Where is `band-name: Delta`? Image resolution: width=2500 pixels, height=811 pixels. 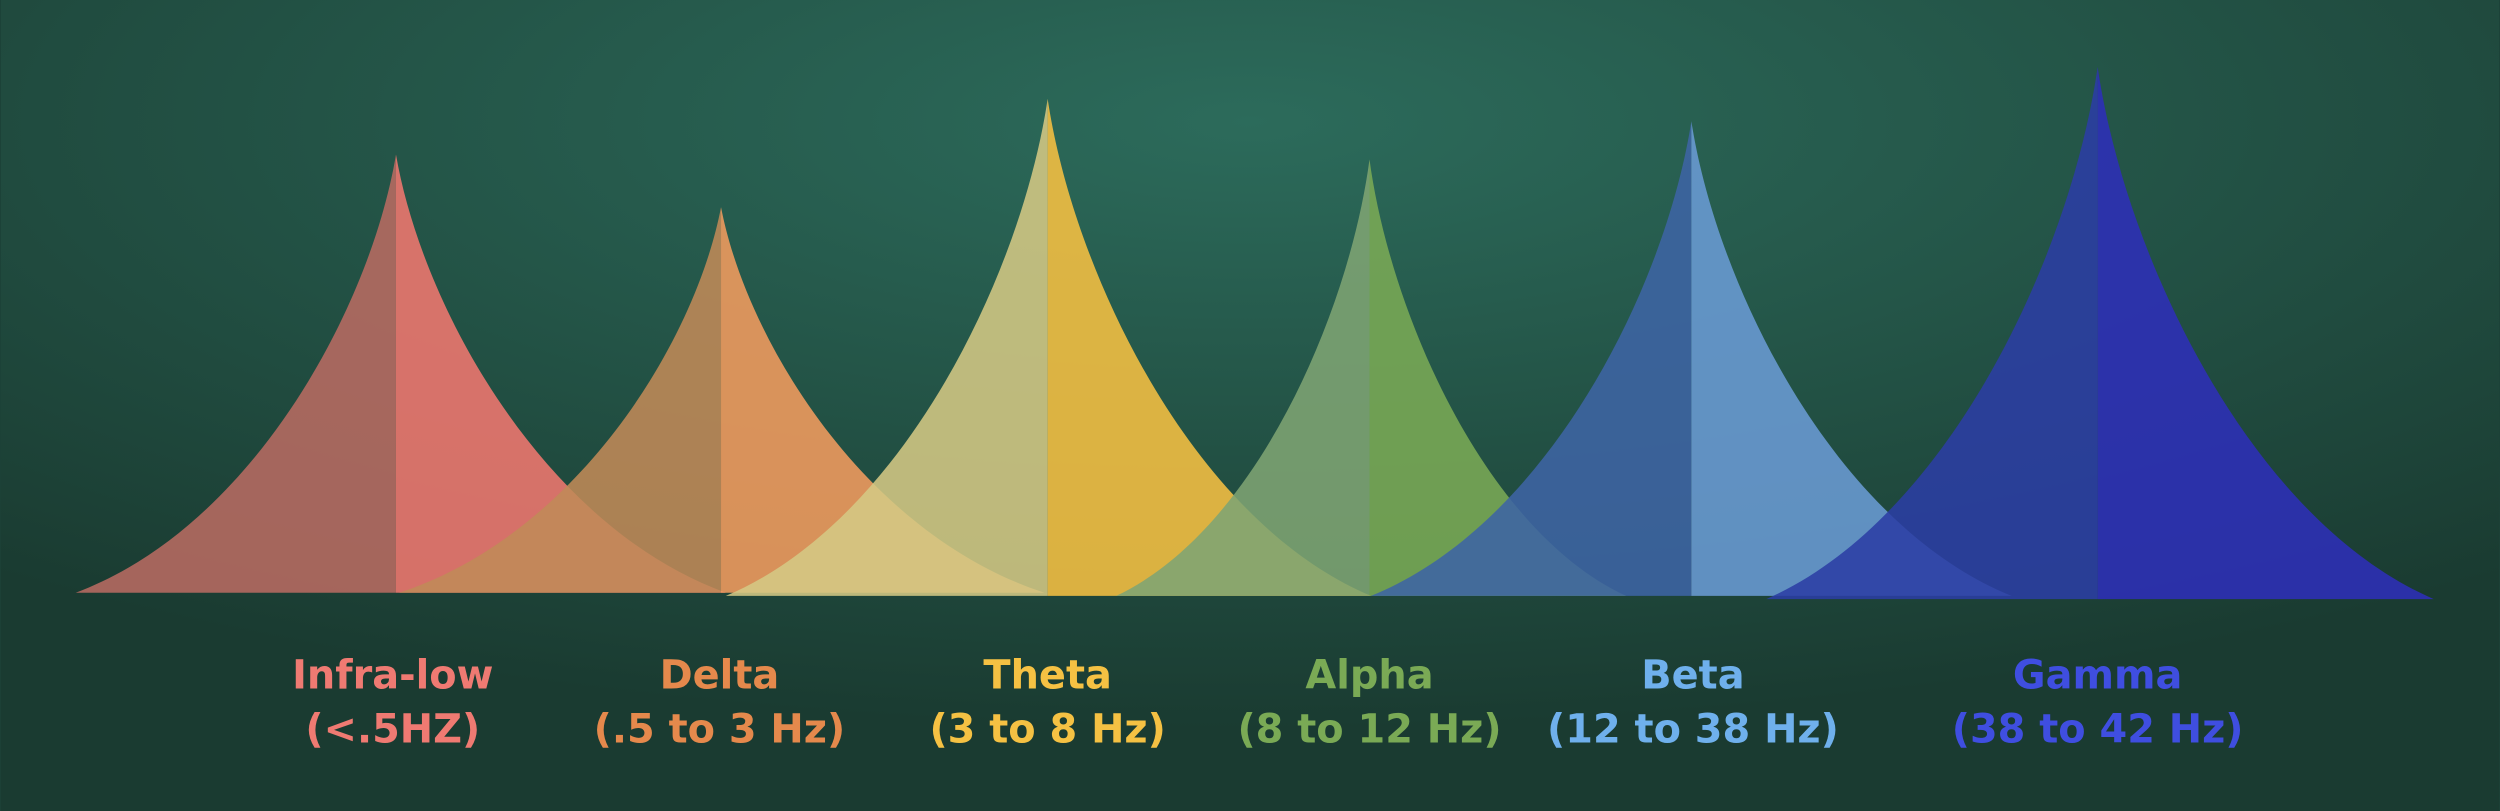
band-name: Delta is located at coordinates (720, 675).